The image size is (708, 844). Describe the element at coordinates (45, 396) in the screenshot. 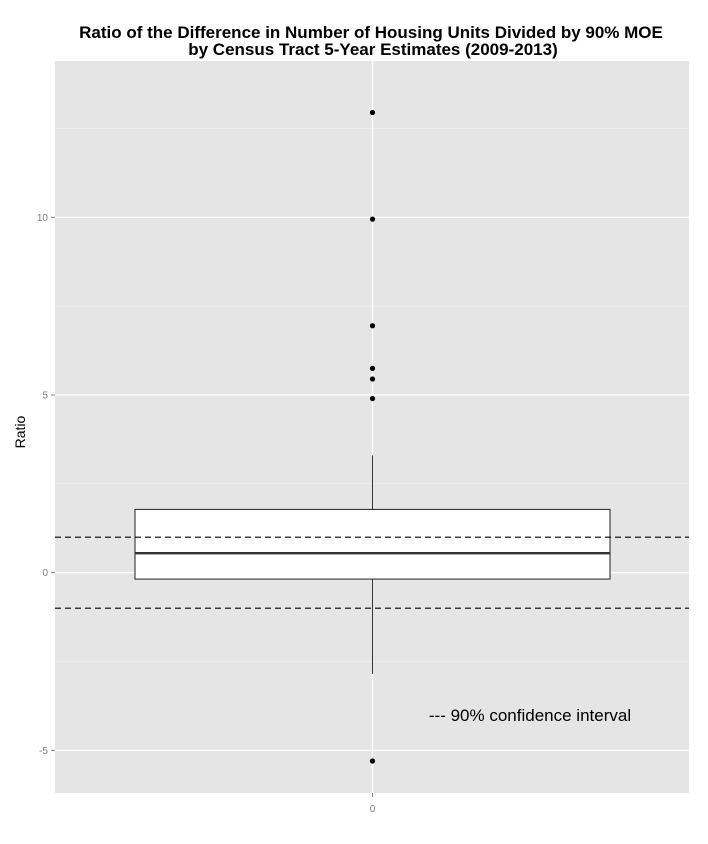

I see `y-tick-label: 5` at that location.